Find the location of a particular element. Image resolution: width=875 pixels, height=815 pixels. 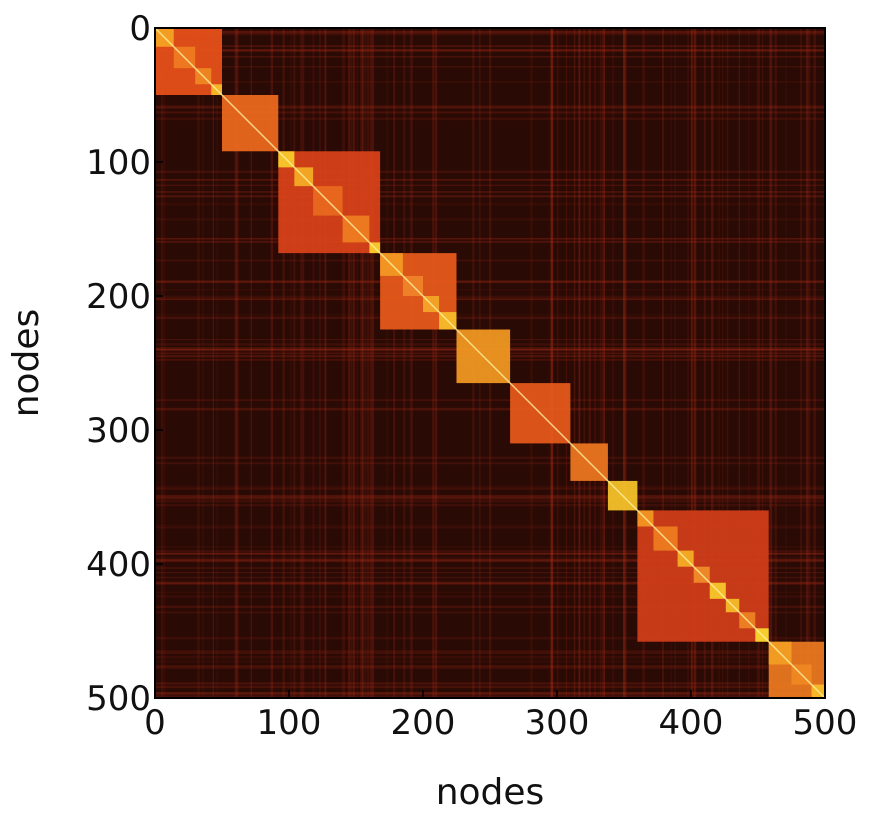

x-axis-ticks: 0 100 200 300 400 500 is located at coordinates (500, 716).